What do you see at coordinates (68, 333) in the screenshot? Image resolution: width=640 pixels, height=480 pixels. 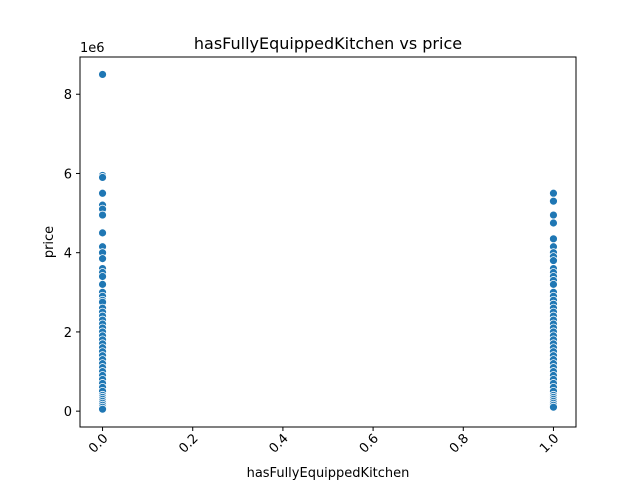 I see `y-tick-label: 2` at bounding box center [68, 333].